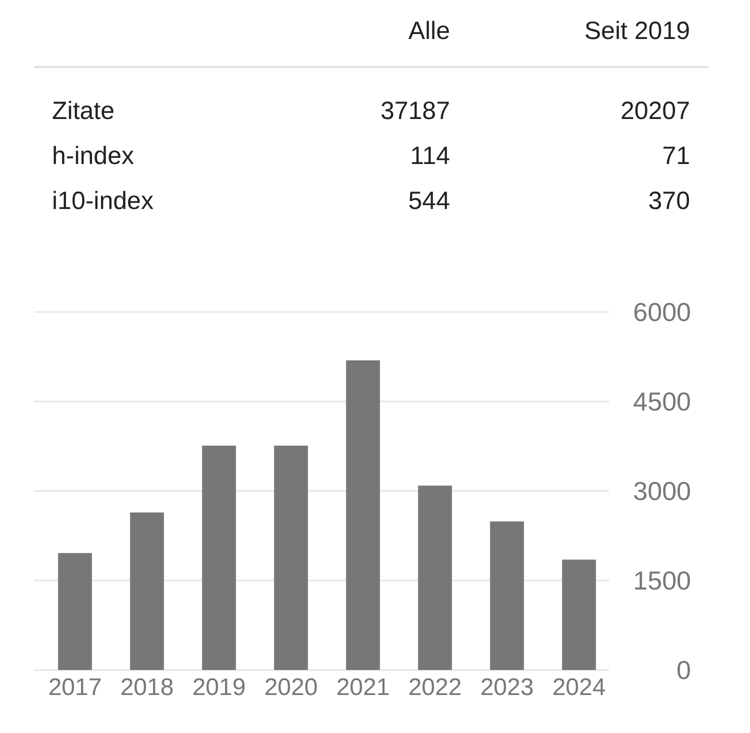 The width and height of the screenshot is (750, 733). I want to click on data-label: 20207, so click(655, 111).